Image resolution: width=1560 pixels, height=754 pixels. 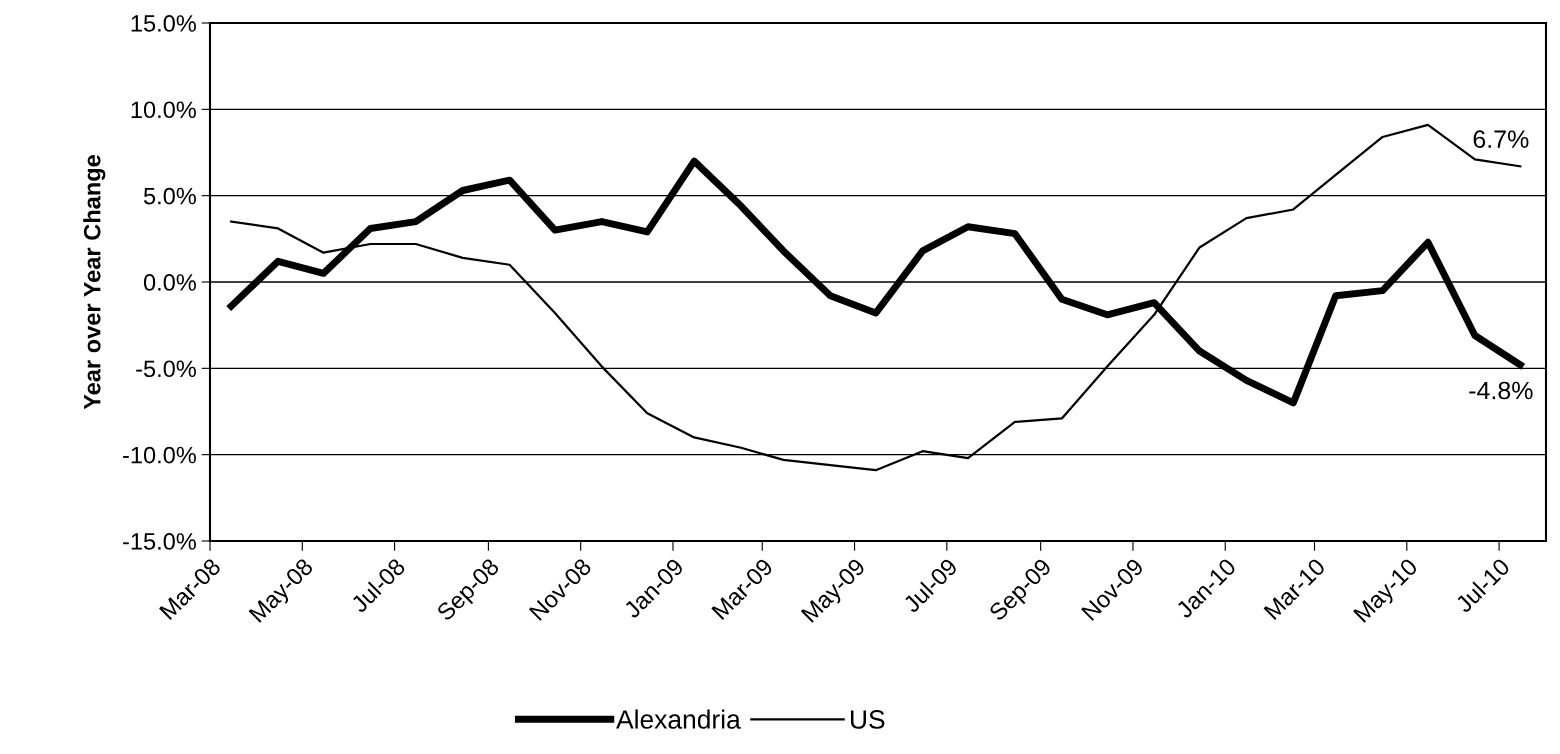 What do you see at coordinates (1501, 390) in the screenshot?
I see `annotation: -4.8%` at bounding box center [1501, 390].